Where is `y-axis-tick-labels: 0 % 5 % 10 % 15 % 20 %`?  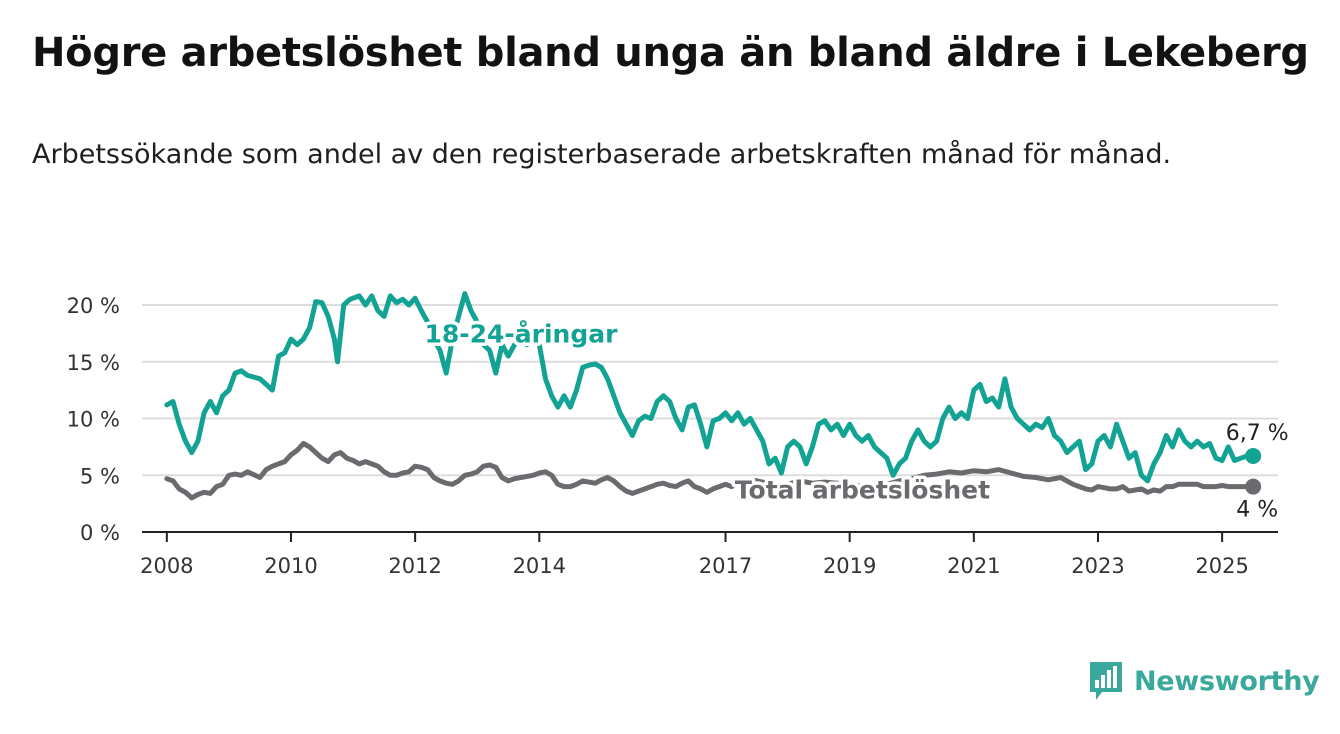 y-axis-tick-labels: 0 % 5 % 10 % 15 % 20 % is located at coordinates (93, 419).